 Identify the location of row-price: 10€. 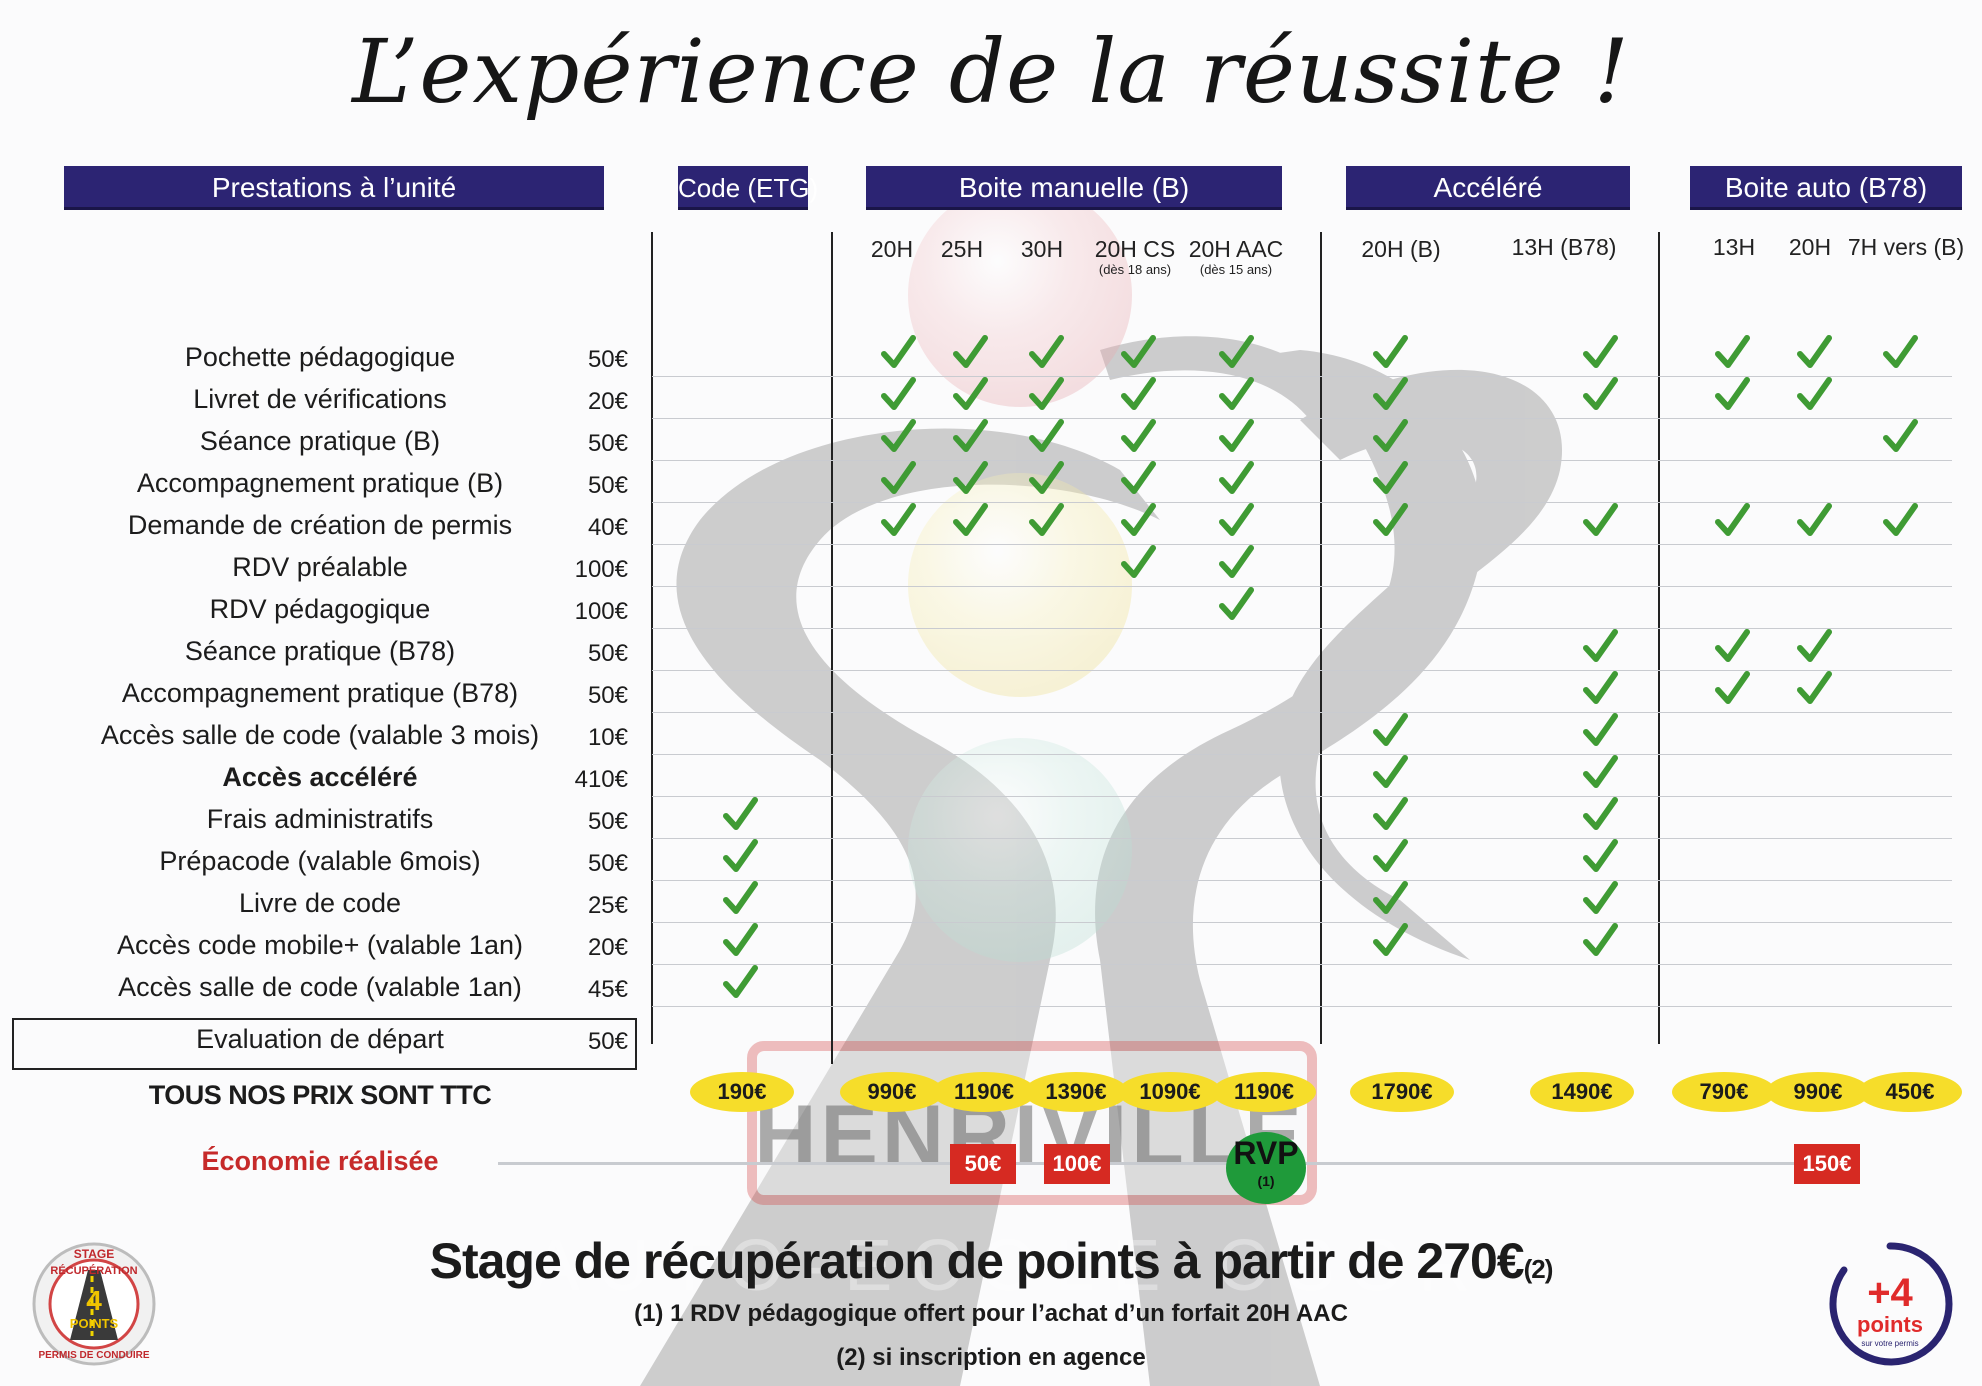
(607, 737).